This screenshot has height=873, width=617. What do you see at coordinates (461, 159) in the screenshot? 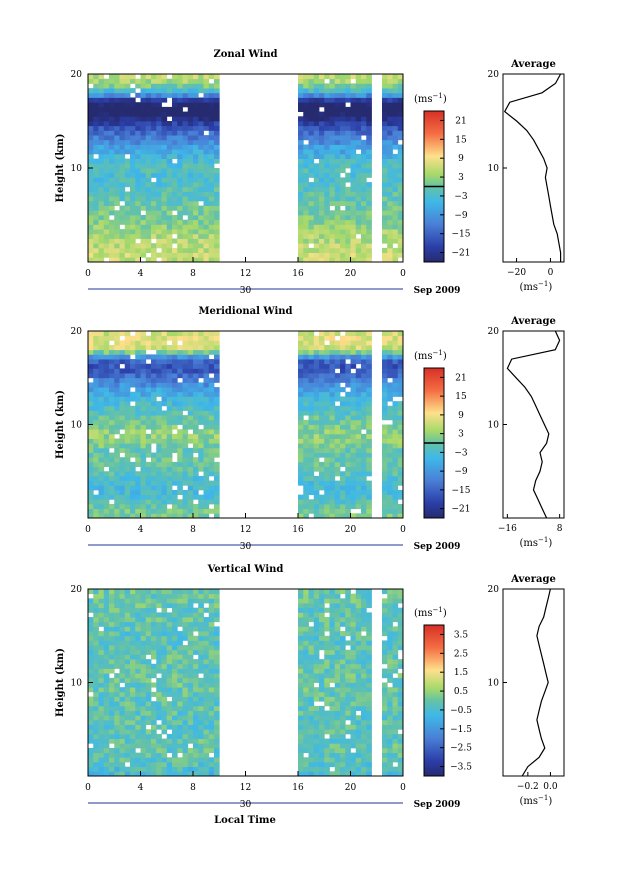
I see `colorbar-tick-label: 9` at bounding box center [461, 159].